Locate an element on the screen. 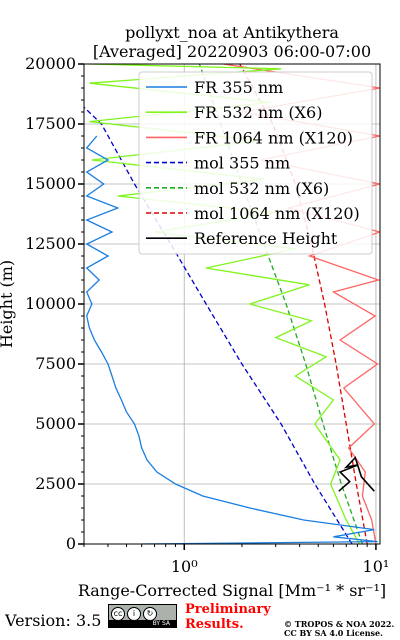 Image resolution: width=400 pixels, height=640 pixels. legend-label-mol532: mol 532 nm (X6) is located at coordinates (261, 188).